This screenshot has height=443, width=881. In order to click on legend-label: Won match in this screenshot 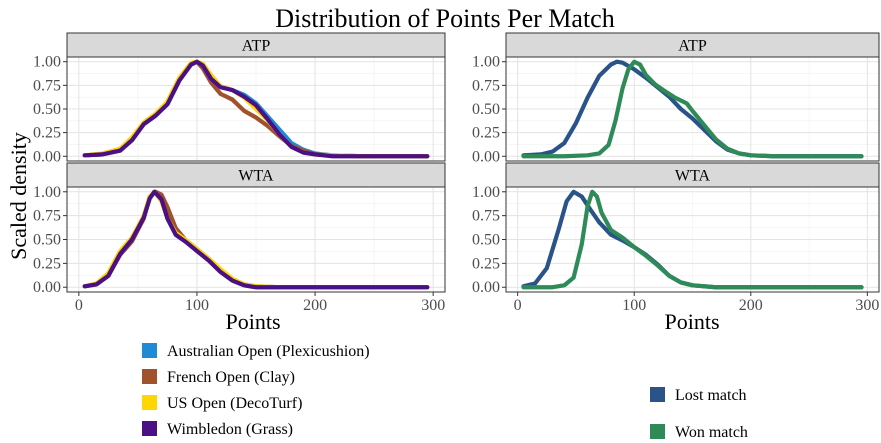, I will do `click(711, 432)`.